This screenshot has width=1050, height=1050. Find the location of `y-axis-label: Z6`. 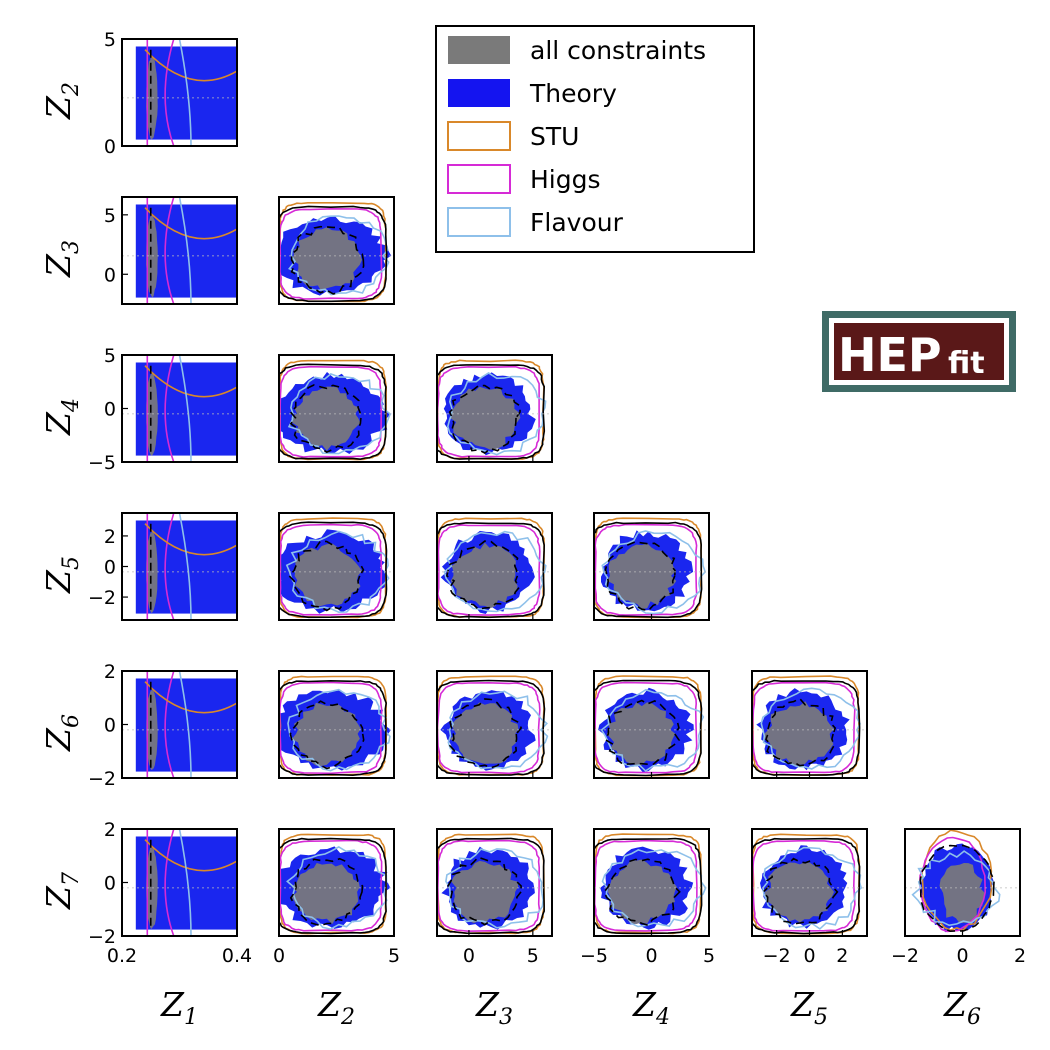

y-axis-label: Z6 is located at coordinates (61, 733).